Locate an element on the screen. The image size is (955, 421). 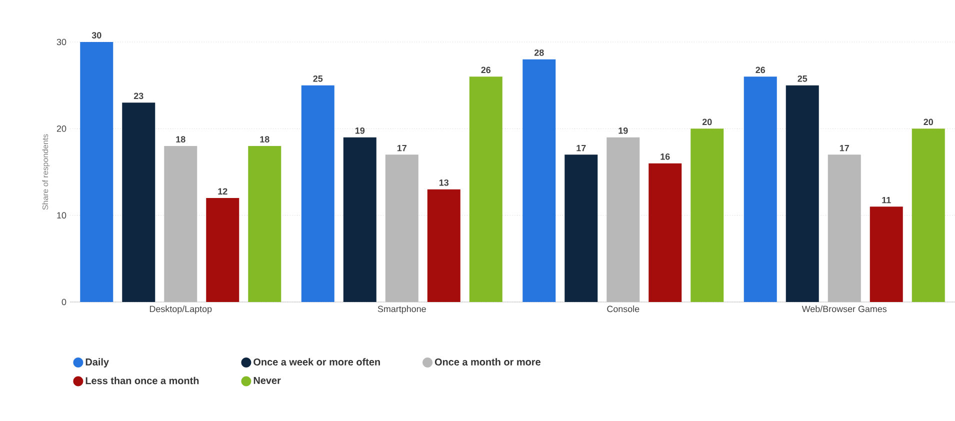
data-label: 11 is located at coordinates (886, 200).